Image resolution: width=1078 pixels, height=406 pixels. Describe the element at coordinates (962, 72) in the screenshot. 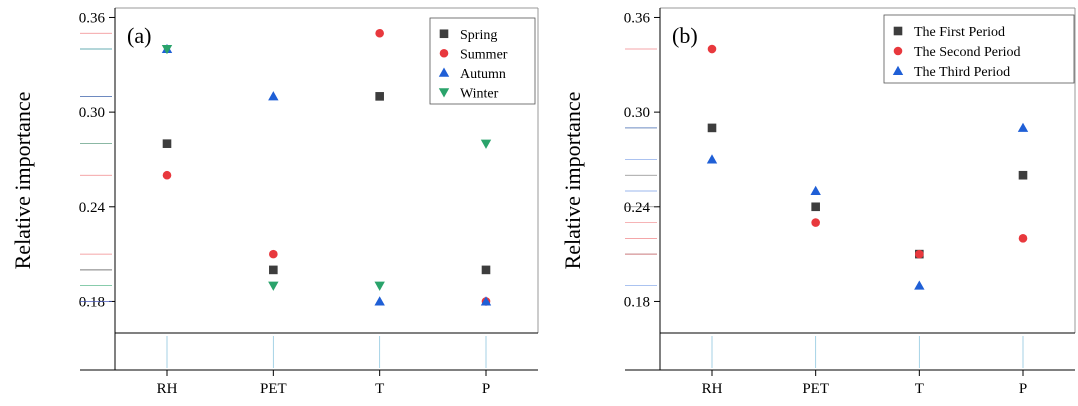

I see `legend-label: The Third Period` at that location.